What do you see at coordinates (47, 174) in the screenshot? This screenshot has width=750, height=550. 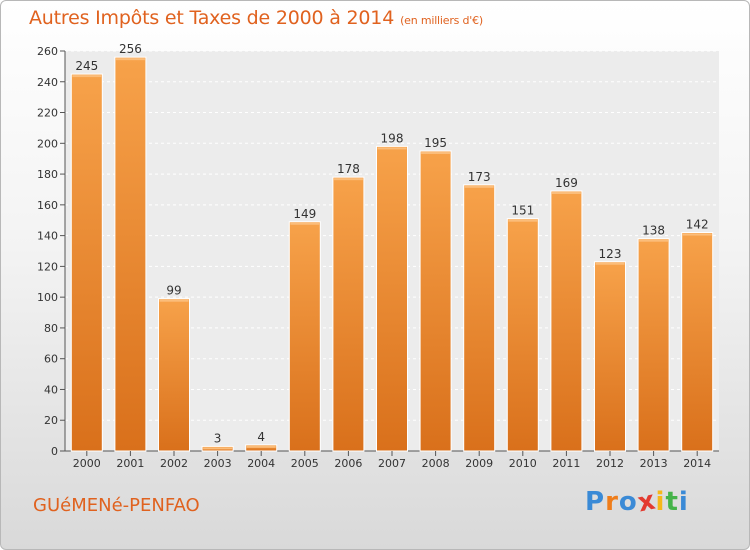 I see `y-tick-label: 180` at bounding box center [47, 174].